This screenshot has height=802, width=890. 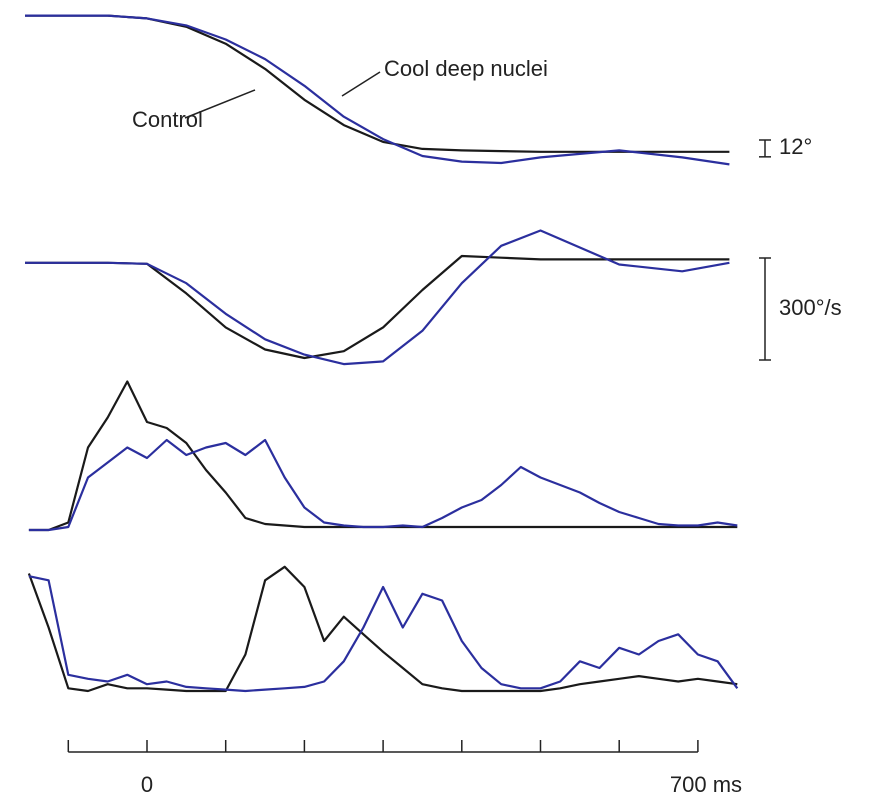 What do you see at coordinates (810, 307) in the screenshot?
I see `scale-bar-label: 300°/s` at bounding box center [810, 307].